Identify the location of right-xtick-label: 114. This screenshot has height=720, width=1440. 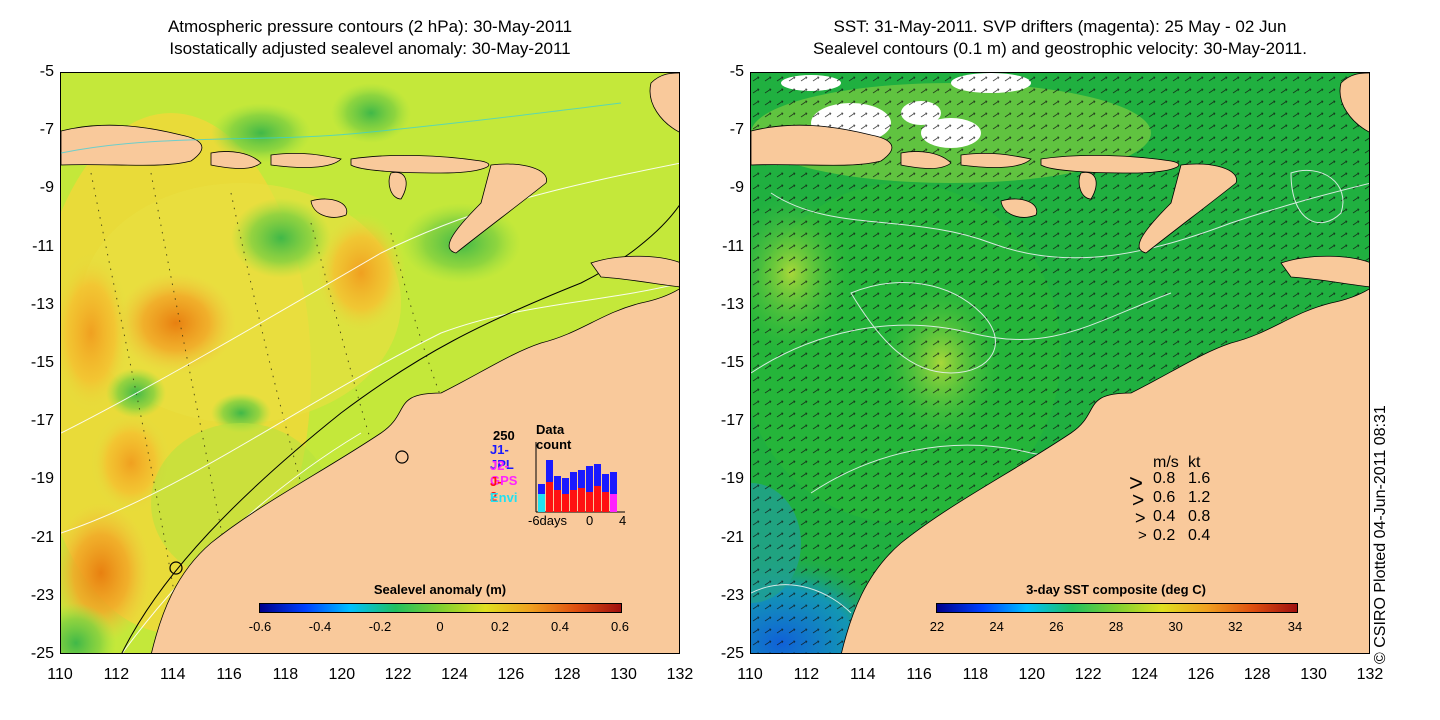
(862, 674).